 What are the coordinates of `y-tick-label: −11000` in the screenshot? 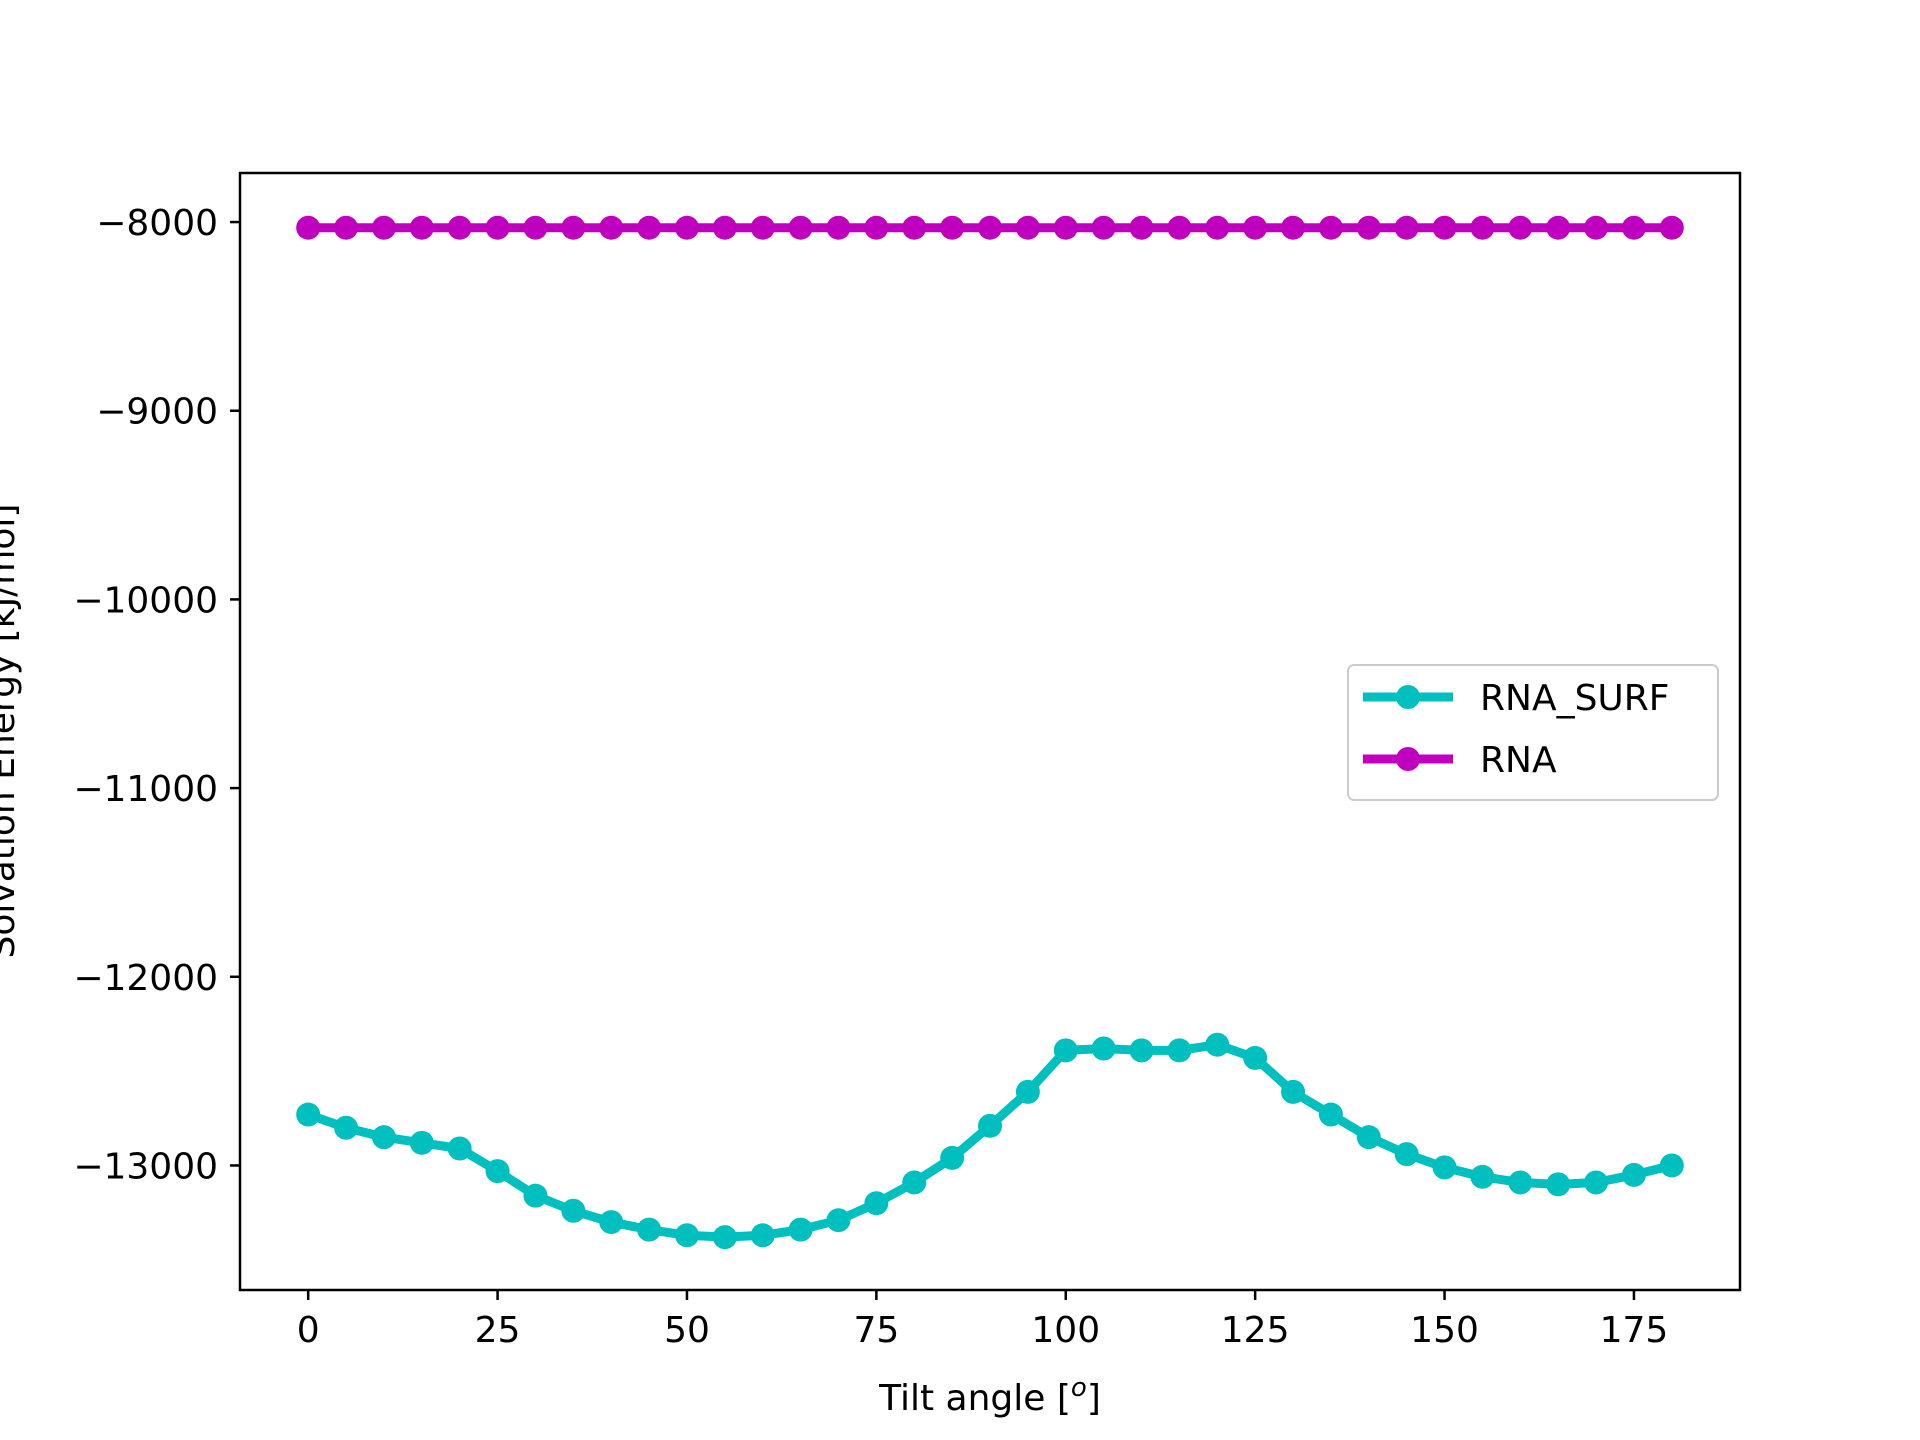 It's located at (145, 789).